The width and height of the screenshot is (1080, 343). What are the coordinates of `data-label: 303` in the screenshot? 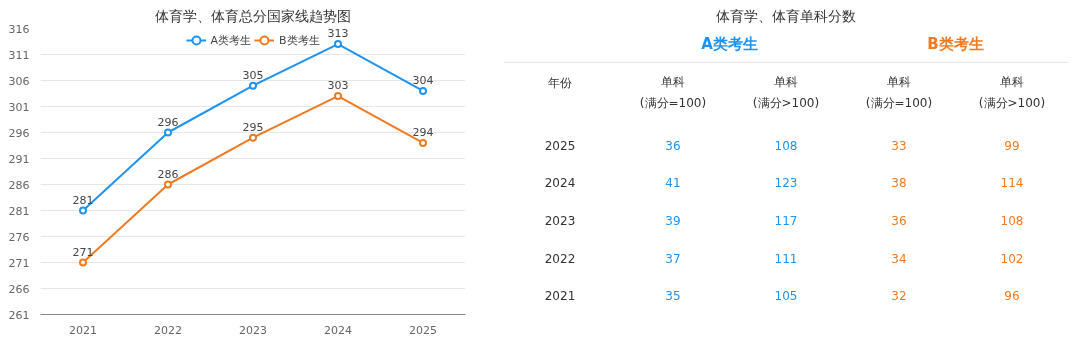 It's located at (338, 86).